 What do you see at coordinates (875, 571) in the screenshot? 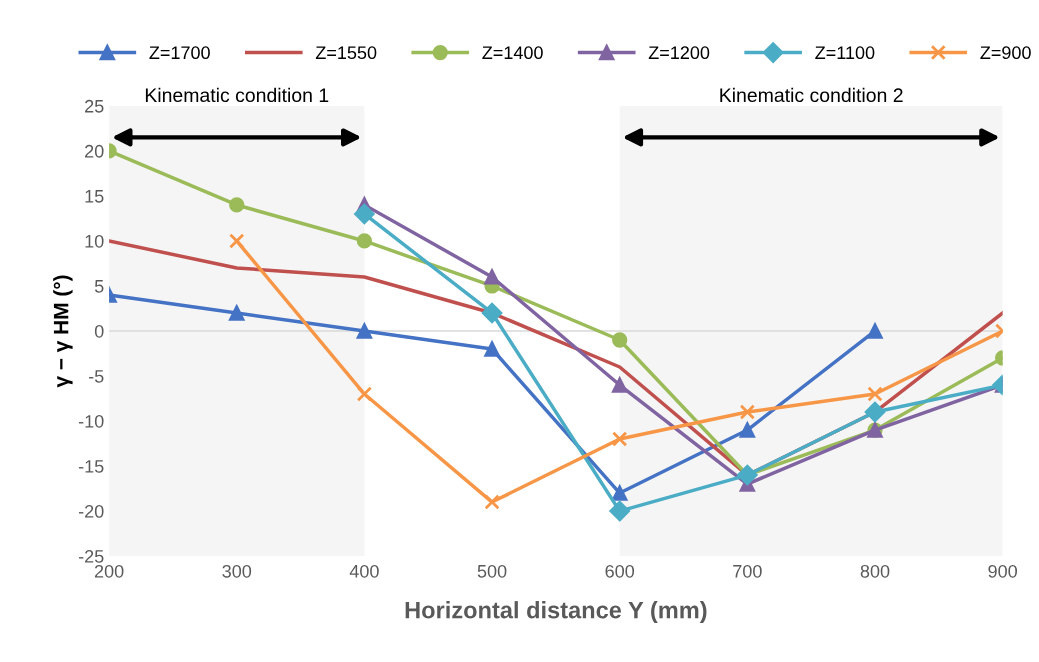
I see `x-tick-label: 800` at bounding box center [875, 571].